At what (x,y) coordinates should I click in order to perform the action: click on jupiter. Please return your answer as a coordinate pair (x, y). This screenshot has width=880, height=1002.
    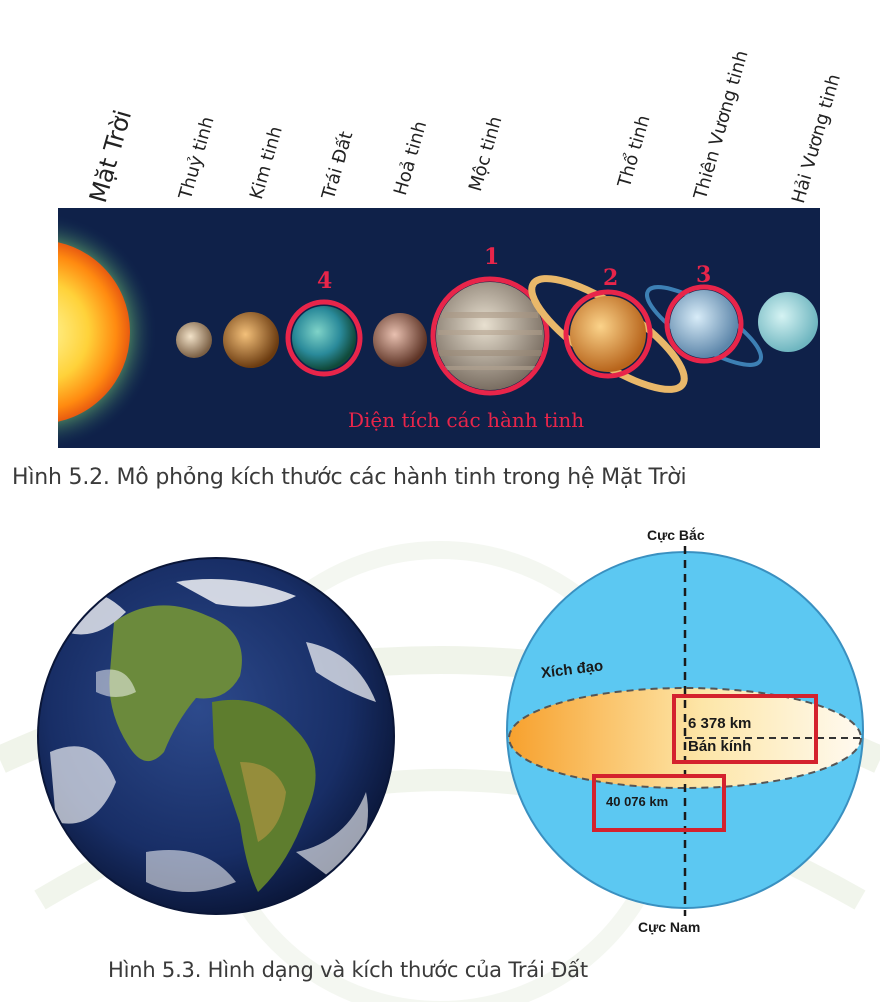
    Looking at the image, I should click on (490, 336).